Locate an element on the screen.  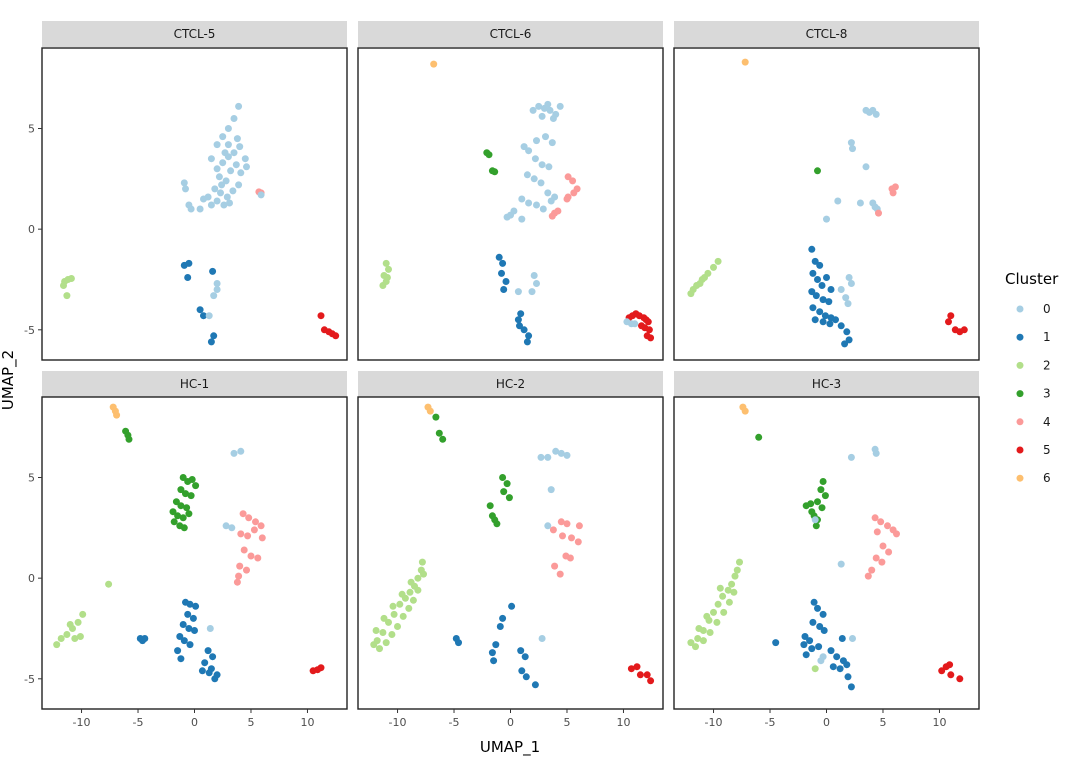
x-axis-label: UMAP_1 is located at coordinates (510, 747).